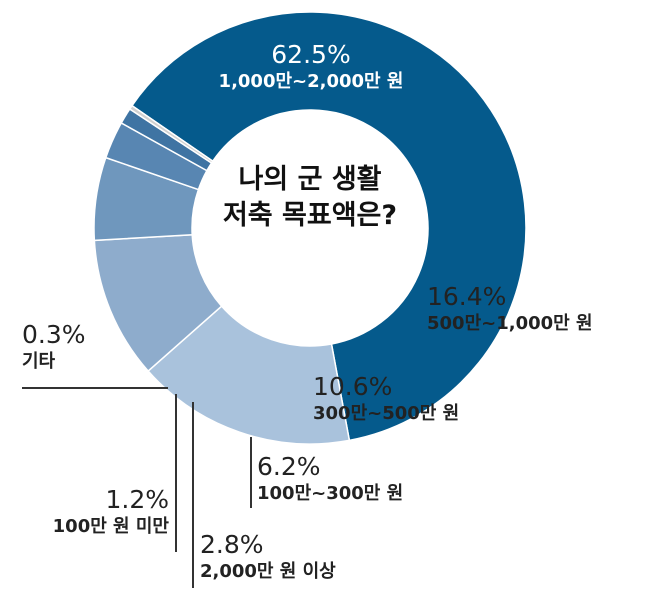  What do you see at coordinates (110, 526) in the screenshot?
I see `data-label-range: 100만 원 미만` at bounding box center [110, 526].